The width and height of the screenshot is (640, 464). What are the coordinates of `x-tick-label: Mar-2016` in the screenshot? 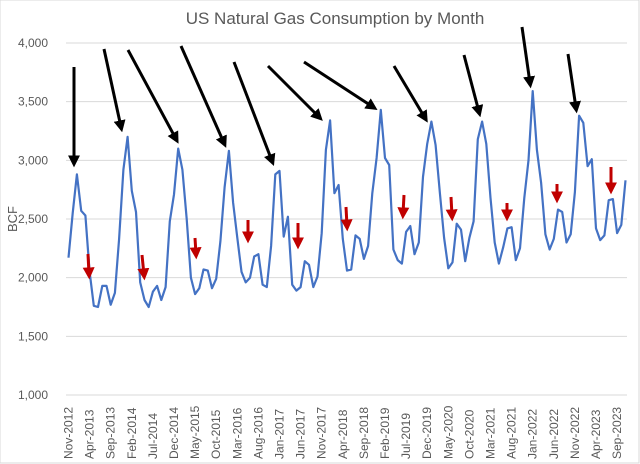 It's located at (237, 433).